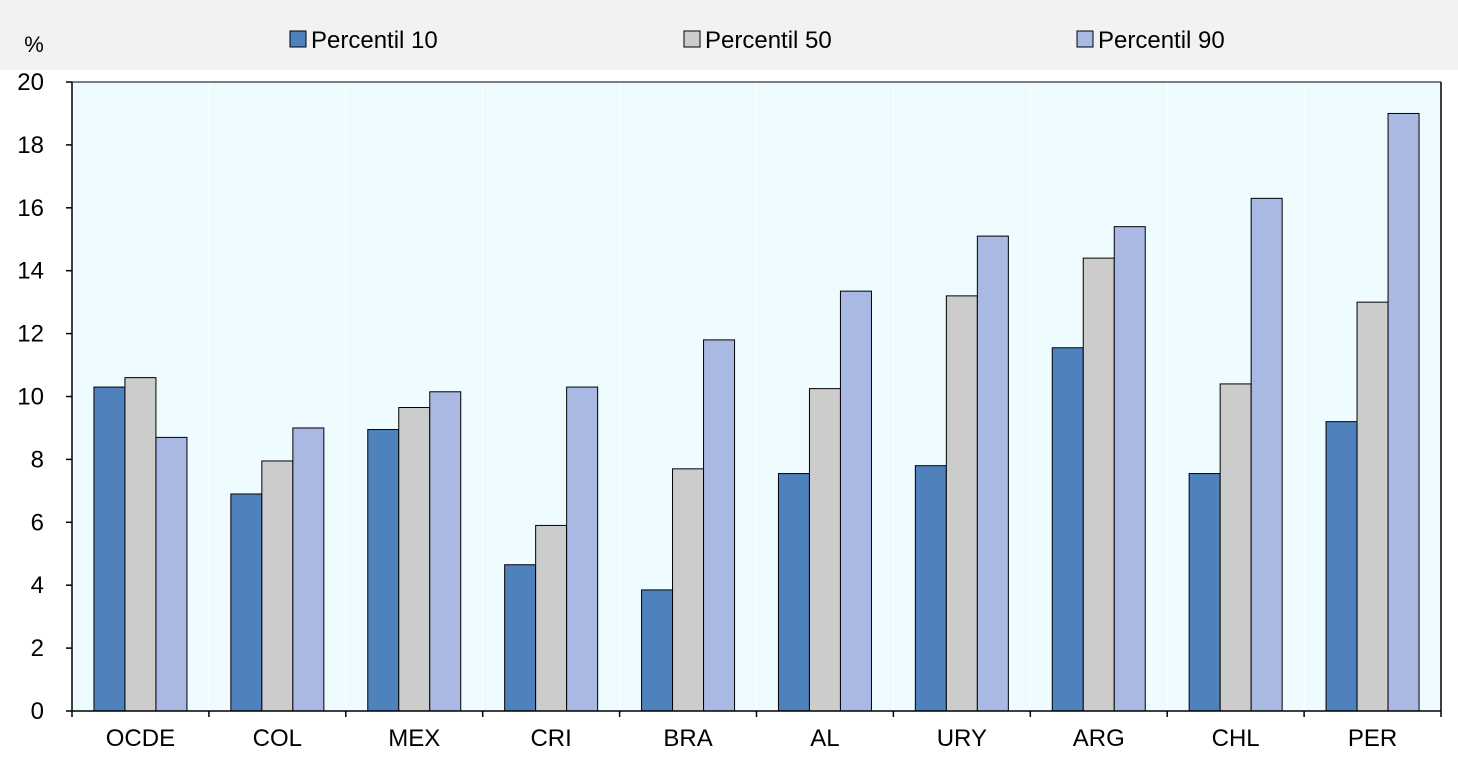 The height and width of the screenshot is (757, 1458). I want to click on x-tick-label: CRI, so click(550, 738).